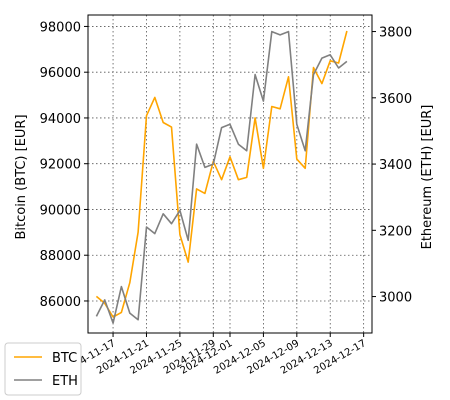 Image resolution: width=450 pixels, height=400 pixels. What do you see at coordinates (60, 256) in the screenshot?
I see `left-tick-label: 88000` at bounding box center [60, 256].